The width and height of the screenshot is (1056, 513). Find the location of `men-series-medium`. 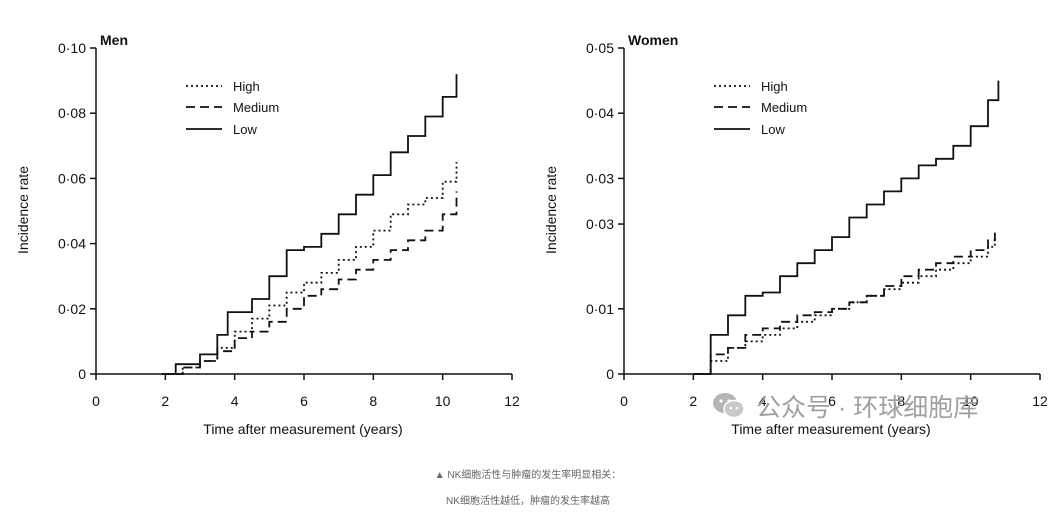

men-series-medium is located at coordinates (309, 283).